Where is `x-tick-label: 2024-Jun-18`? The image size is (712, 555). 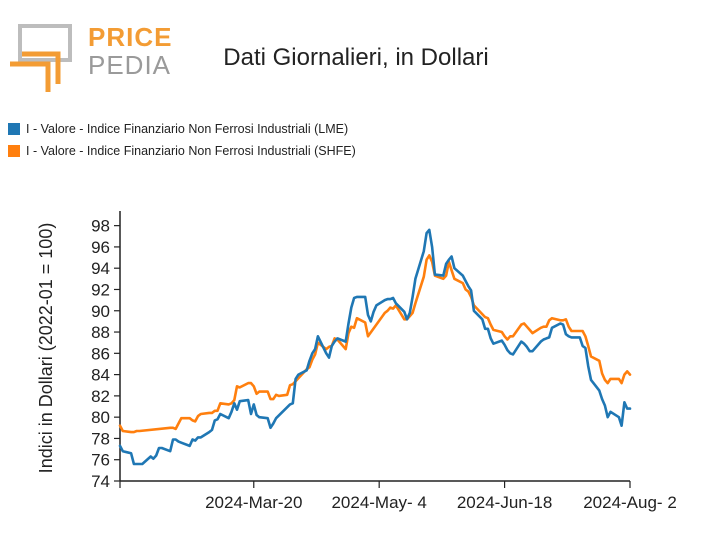
x-tick-label: 2024-Jun-18 is located at coordinates (504, 502).